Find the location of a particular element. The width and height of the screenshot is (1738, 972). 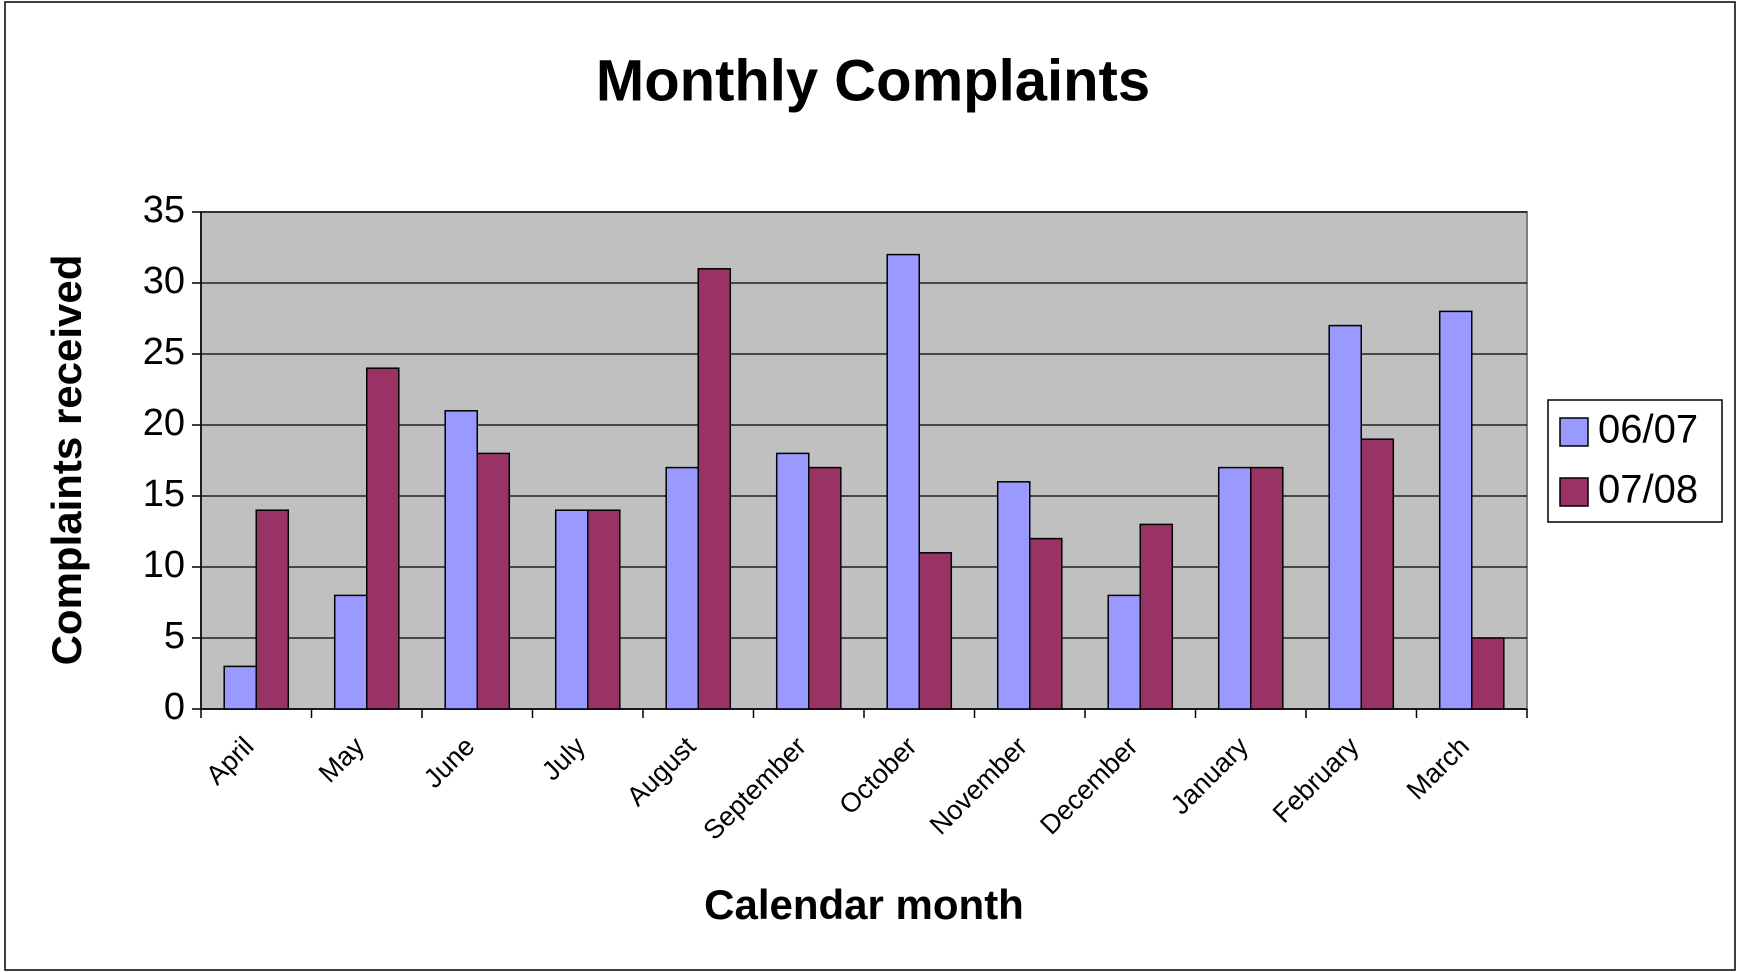

y-tick-label: 35 is located at coordinates (164, 210).